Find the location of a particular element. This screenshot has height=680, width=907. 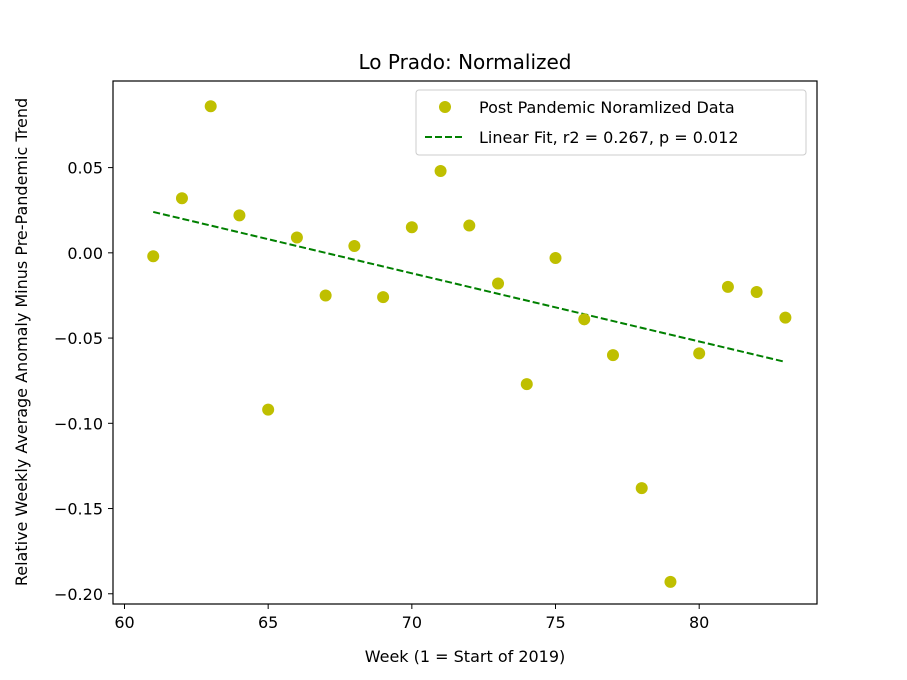

y-tick-label: 0.05 is located at coordinates (85, 168).